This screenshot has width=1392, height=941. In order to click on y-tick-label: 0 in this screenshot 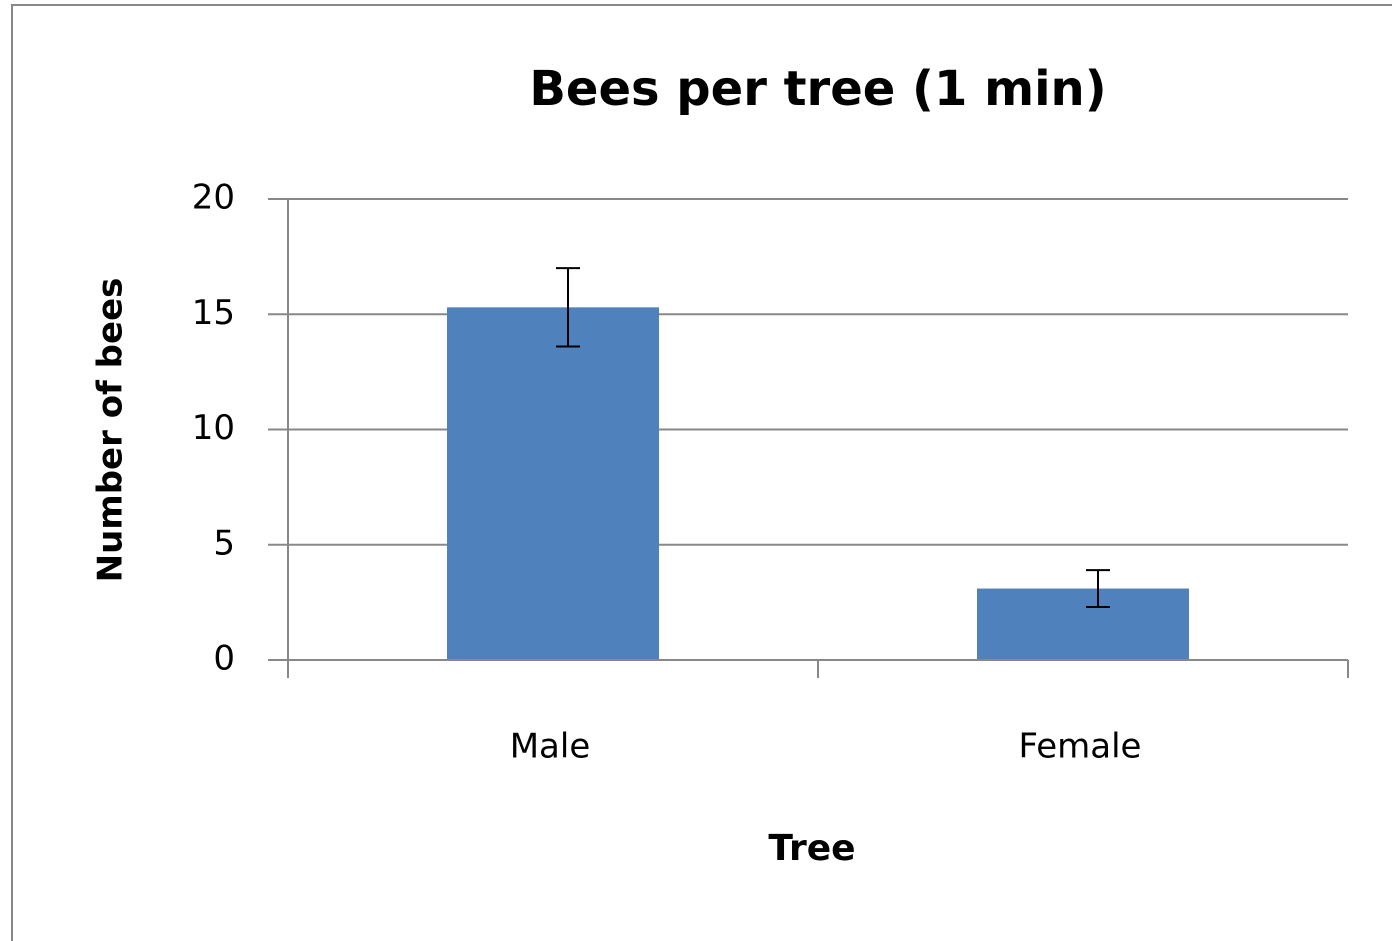, I will do `click(224, 659)`.